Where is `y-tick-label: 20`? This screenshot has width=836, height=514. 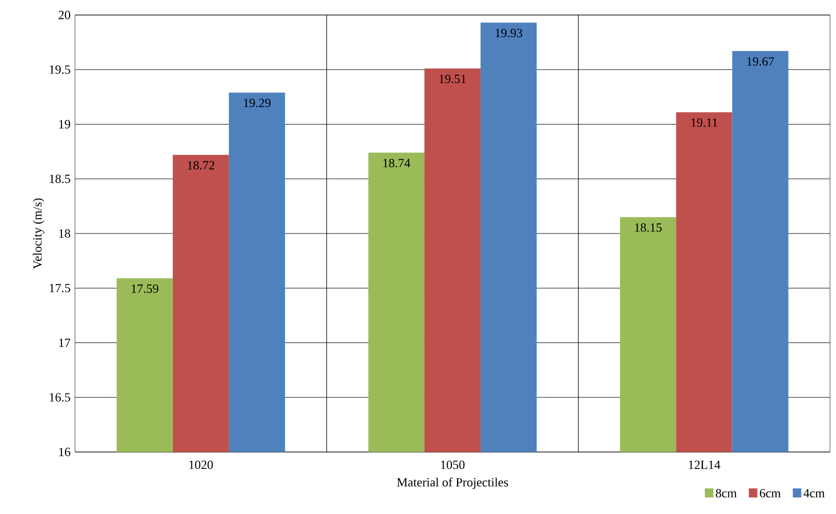
y-tick-label: 20 is located at coordinates (64, 15).